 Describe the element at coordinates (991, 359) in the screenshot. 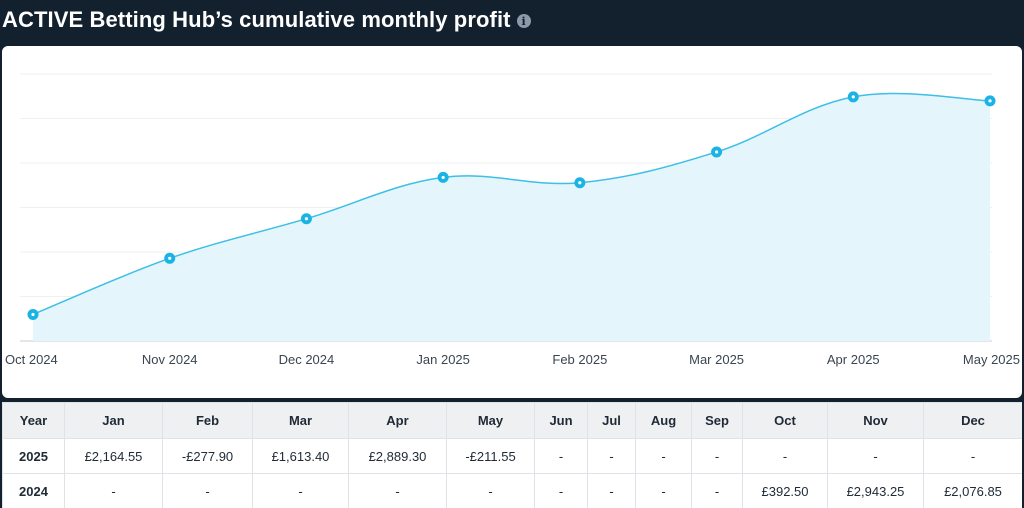

I see `x-tick-label: May 2025` at that location.